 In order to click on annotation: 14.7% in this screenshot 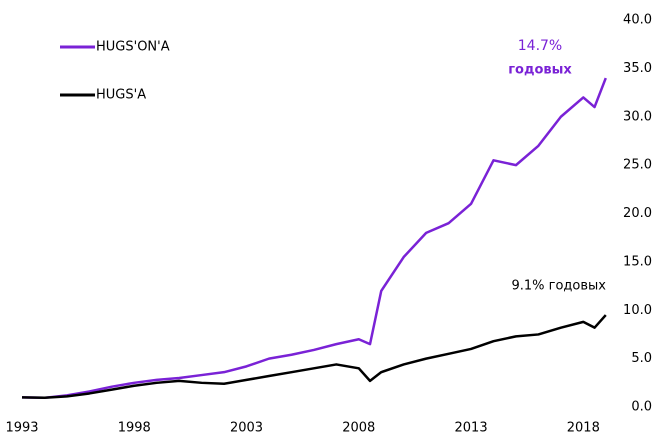, I will do `click(540, 46)`.